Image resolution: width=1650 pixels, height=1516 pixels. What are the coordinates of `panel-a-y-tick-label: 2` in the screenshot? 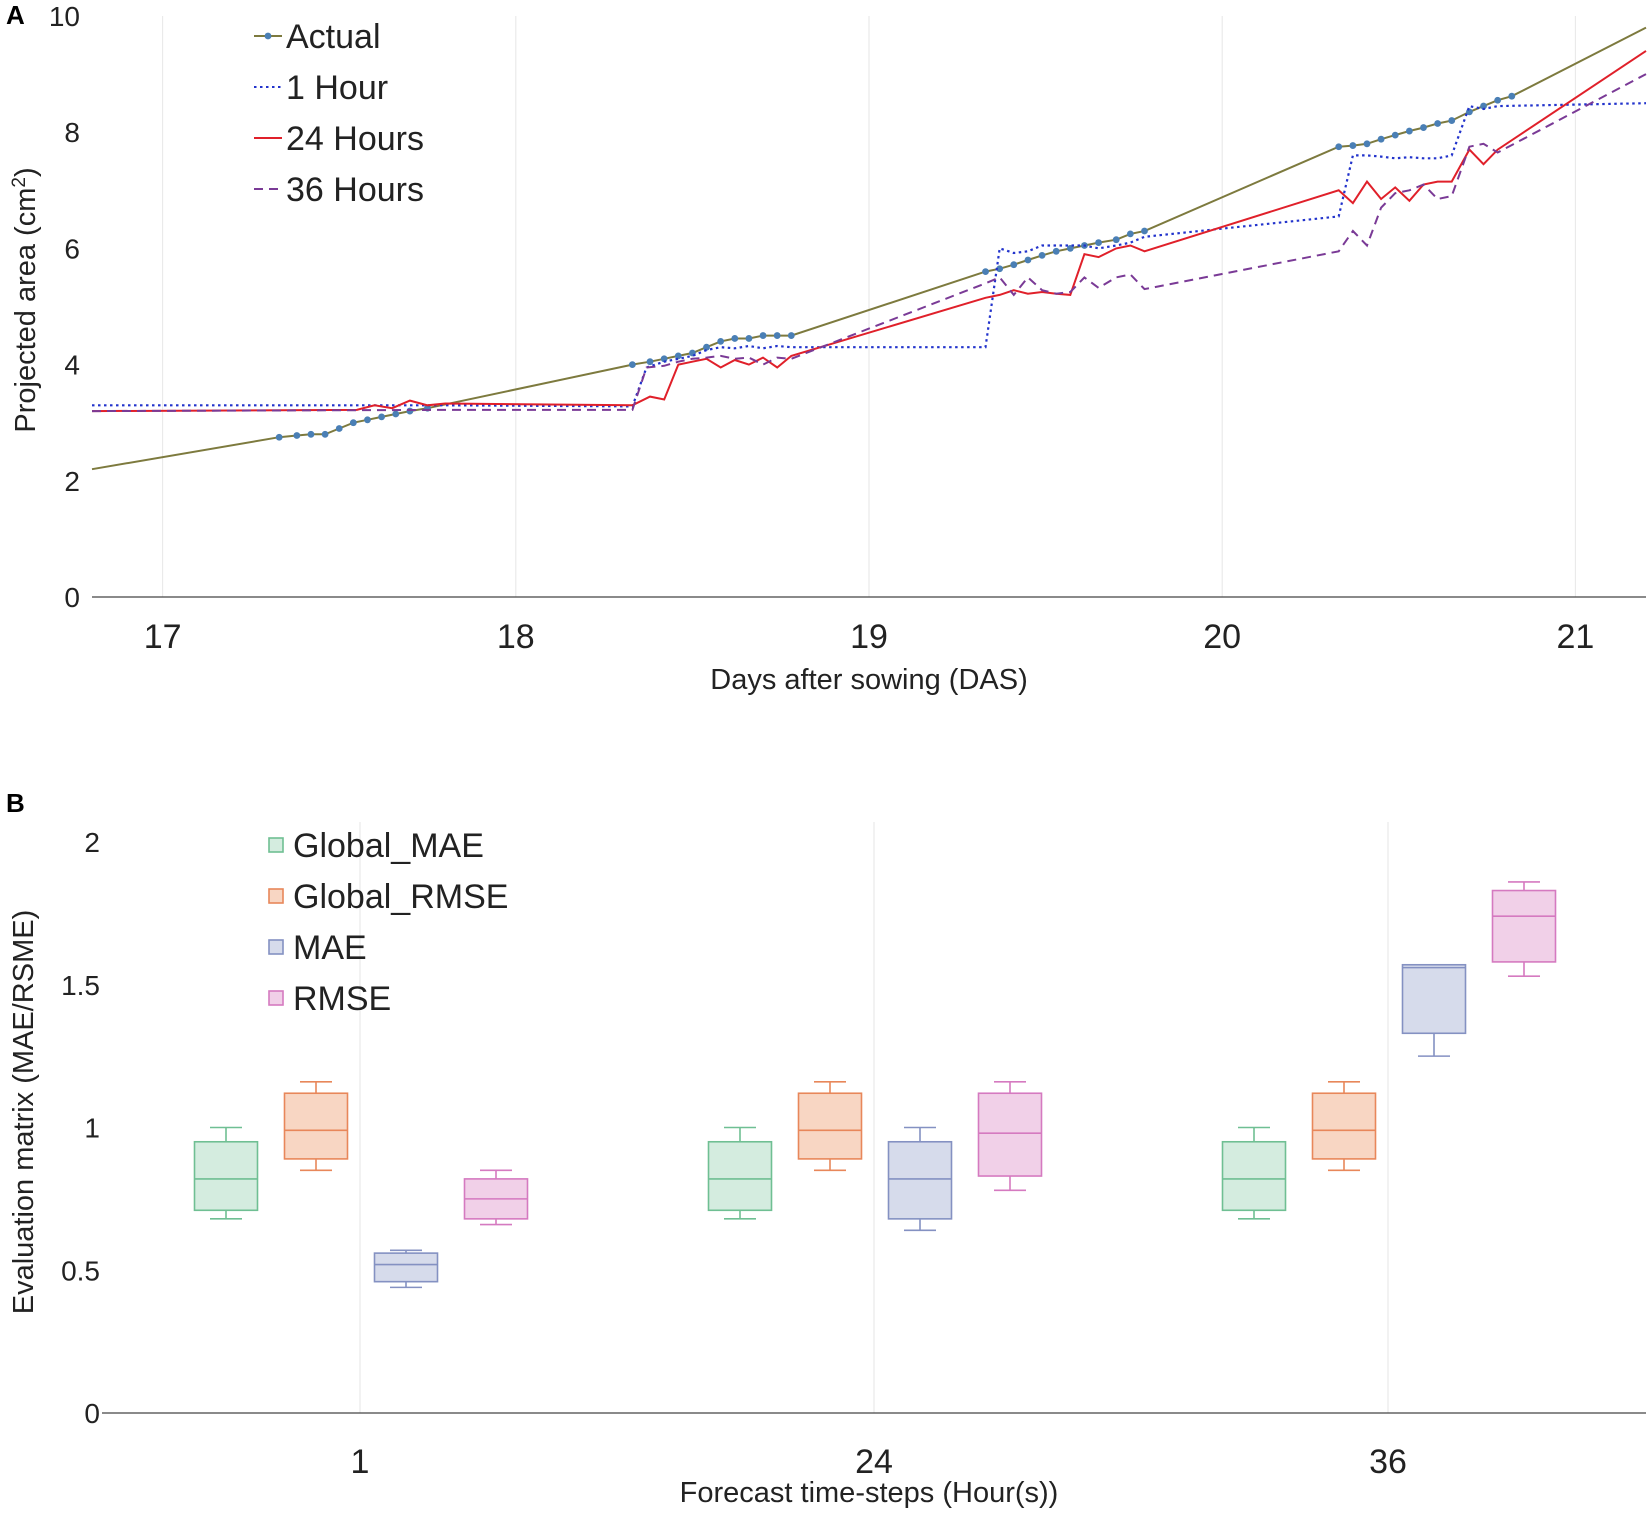 It's located at (72, 481).